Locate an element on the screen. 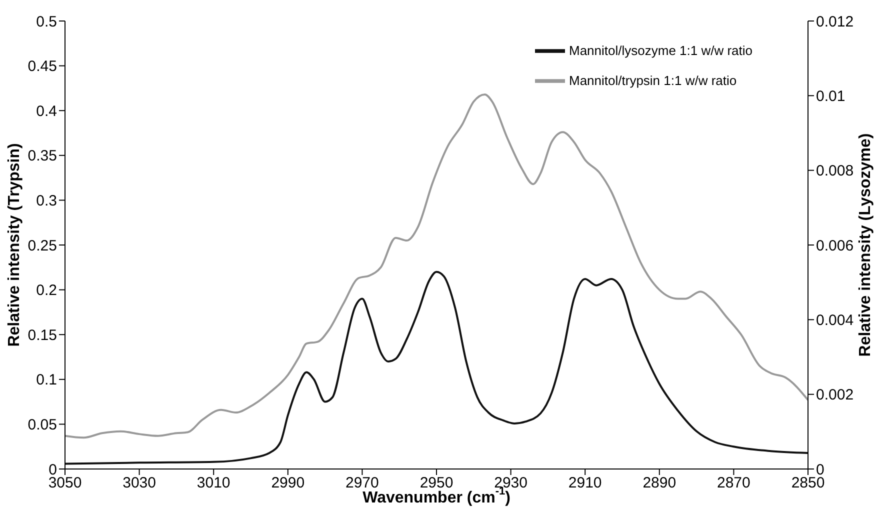 Image resolution: width=877 pixels, height=526 pixels. y2-tick-label: 0.01 is located at coordinates (831, 96).